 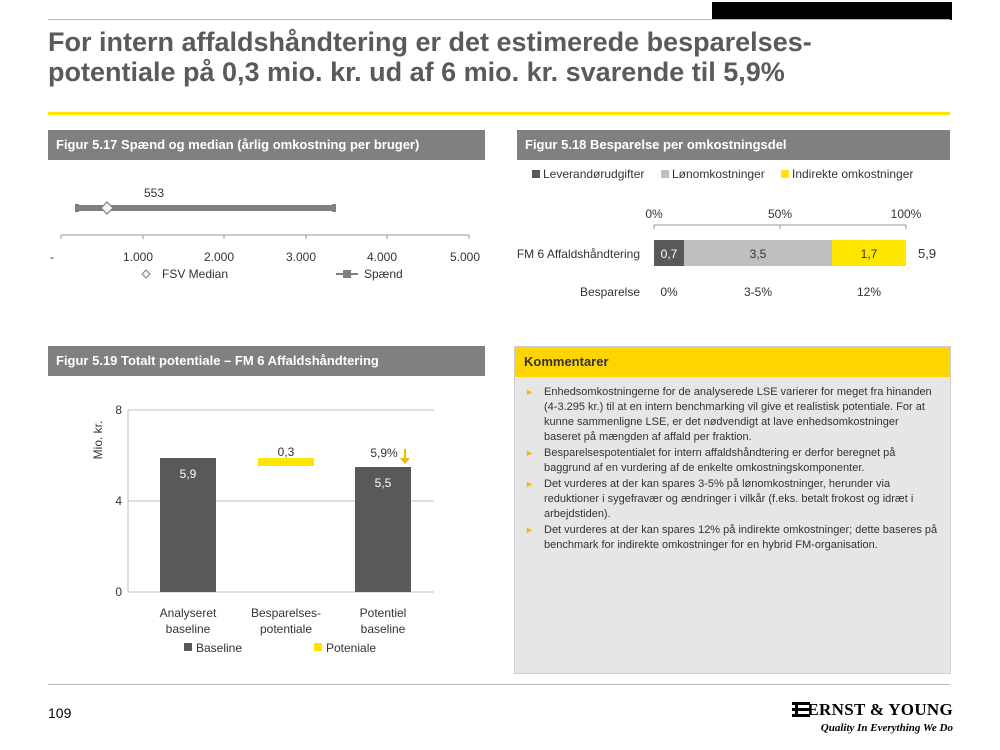 I want to click on fig519-cat2-line1: Besparelses-, so click(x=286, y=613).